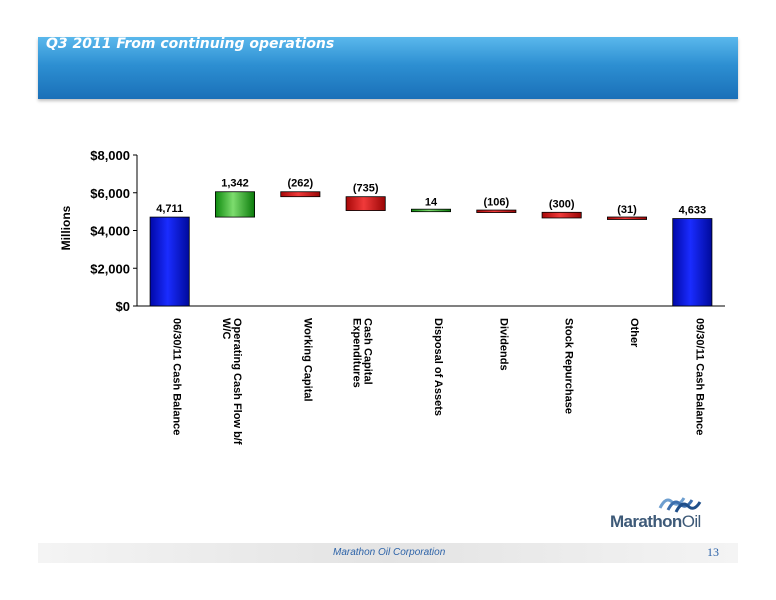 The width and height of the screenshot is (776, 600). What do you see at coordinates (66, 227) in the screenshot?
I see `y-axis-label: Millions` at bounding box center [66, 227].